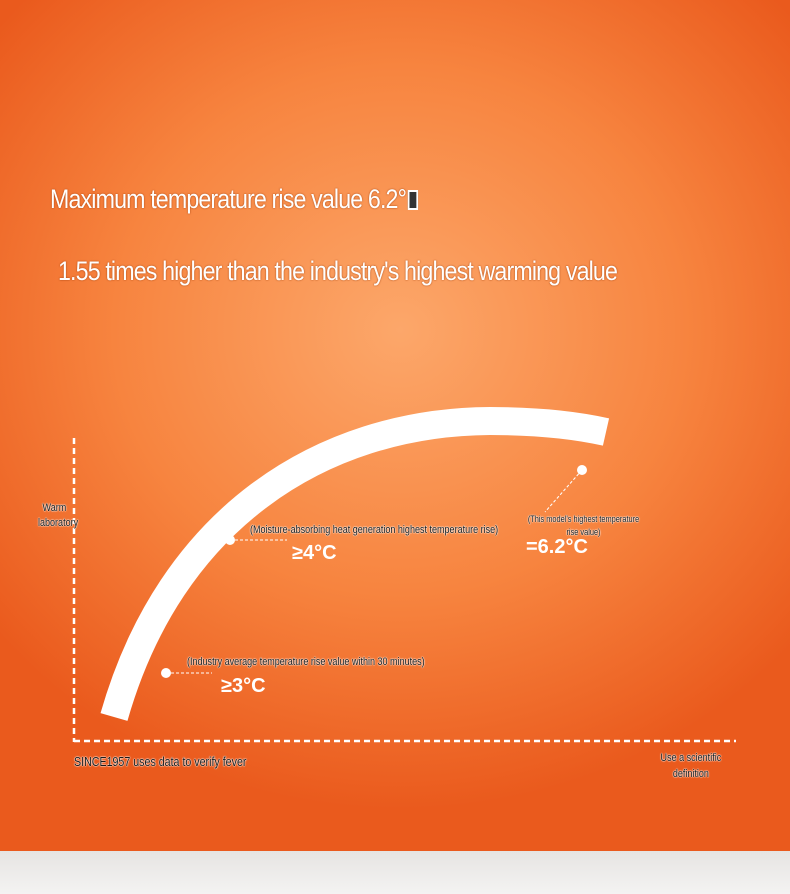 This screenshot has height=894, width=790. I want to click on point-value: ≥4°C, so click(314, 553).